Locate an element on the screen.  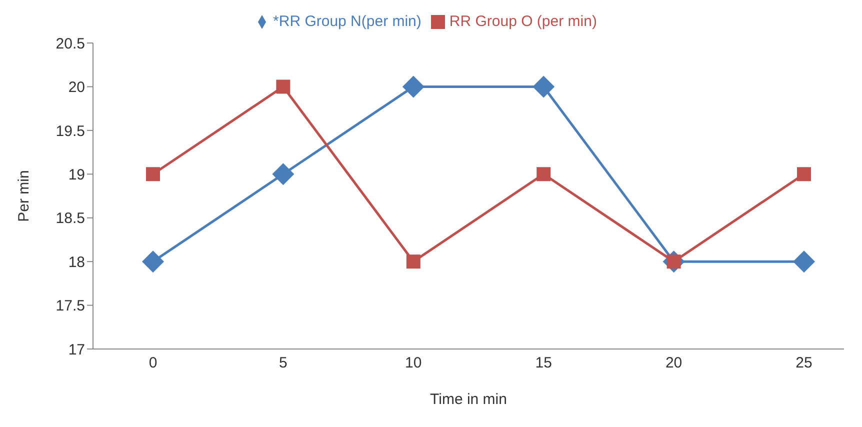
legend-label: *RR Group N(per min) is located at coordinates (347, 21).